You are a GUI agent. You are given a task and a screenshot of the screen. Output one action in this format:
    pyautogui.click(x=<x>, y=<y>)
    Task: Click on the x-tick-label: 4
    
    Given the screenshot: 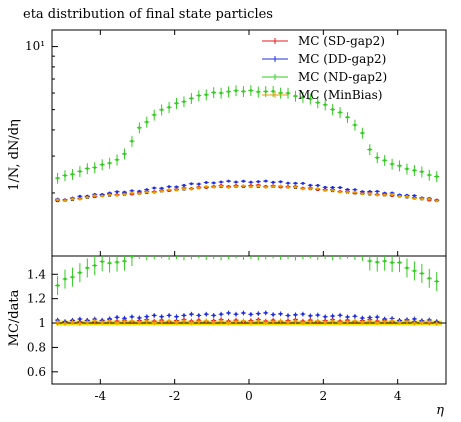 What is the action you would take?
    pyautogui.click(x=398, y=396)
    